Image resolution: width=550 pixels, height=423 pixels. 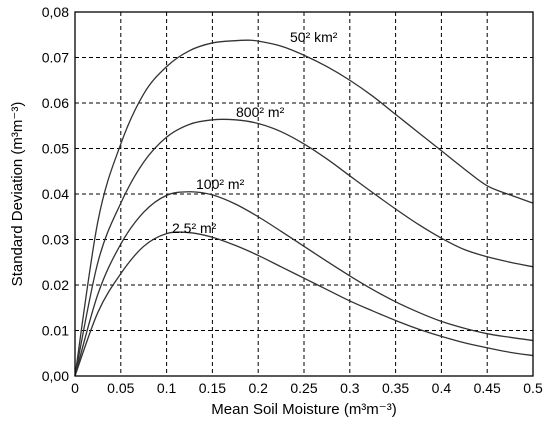 I want to click on y-tick-label: 0.02, so click(x=55, y=285).